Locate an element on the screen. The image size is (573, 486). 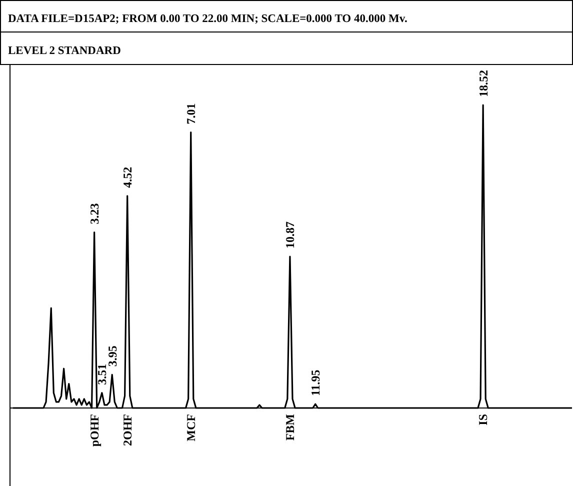
x-tick-label: 3.23 is located at coordinates (95, 213).